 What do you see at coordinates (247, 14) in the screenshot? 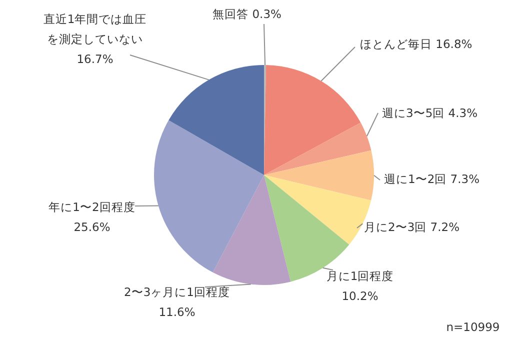
I see `slice-label: 無回答 0.3%` at bounding box center [247, 14].